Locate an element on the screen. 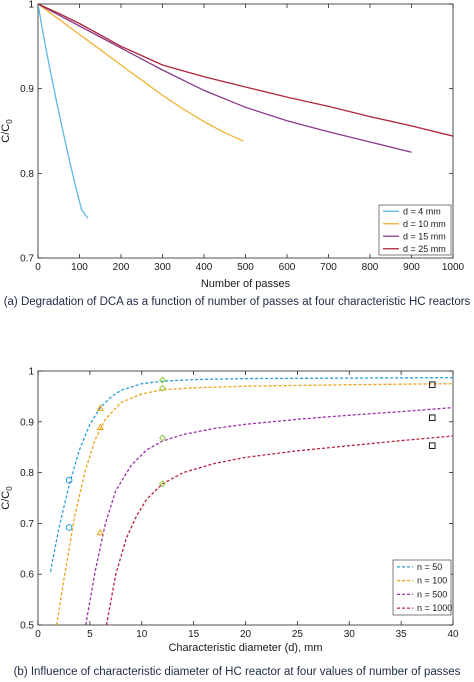 The image size is (474, 682). x-tick-label: 400 is located at coordinates (204, 267).